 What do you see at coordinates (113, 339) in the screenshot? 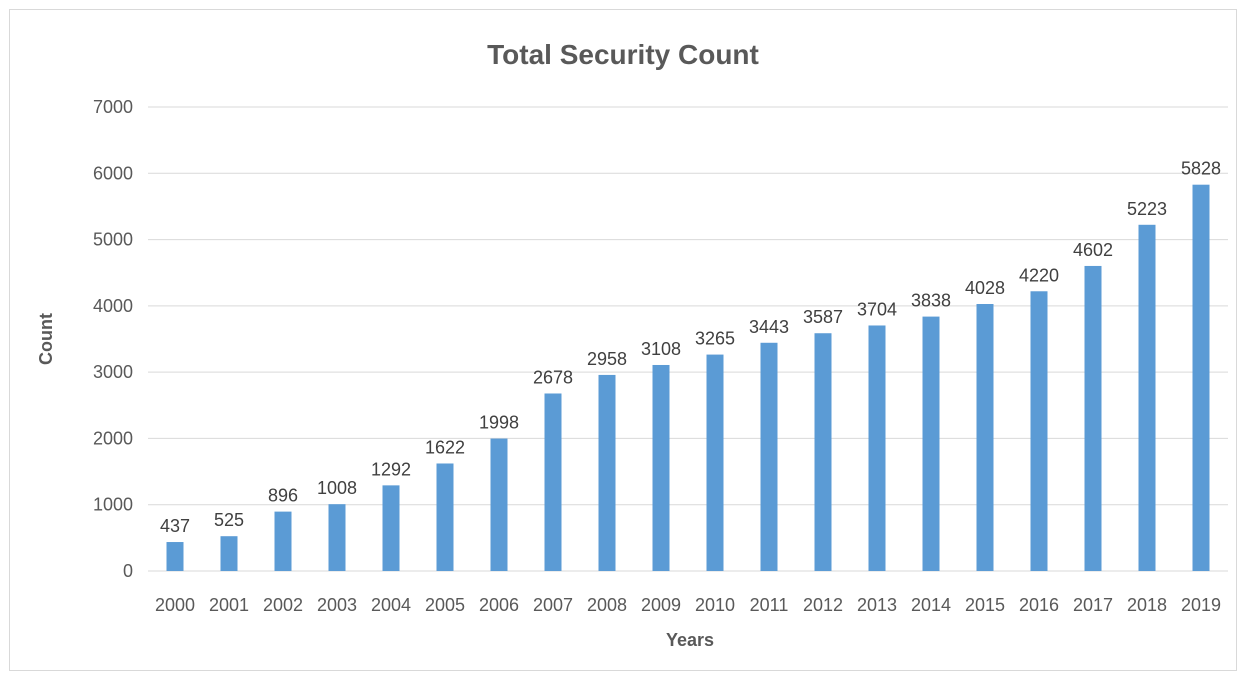
I see `y-axis-ticks: 0 1000 2000 3000 4000 5000 6000 7000` at bounding box center [113, 339].